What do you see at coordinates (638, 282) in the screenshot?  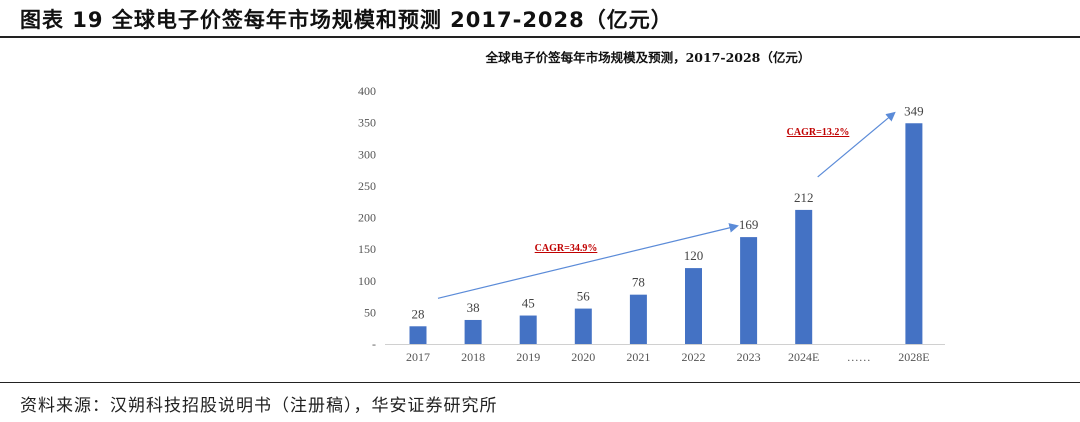 I see `data-label: 78` at bounding box center [638, 282].